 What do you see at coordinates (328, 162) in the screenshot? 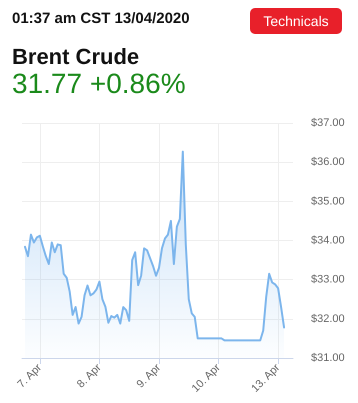
I see `y-tick-label: $36.00` at bounding box center [328, 162].